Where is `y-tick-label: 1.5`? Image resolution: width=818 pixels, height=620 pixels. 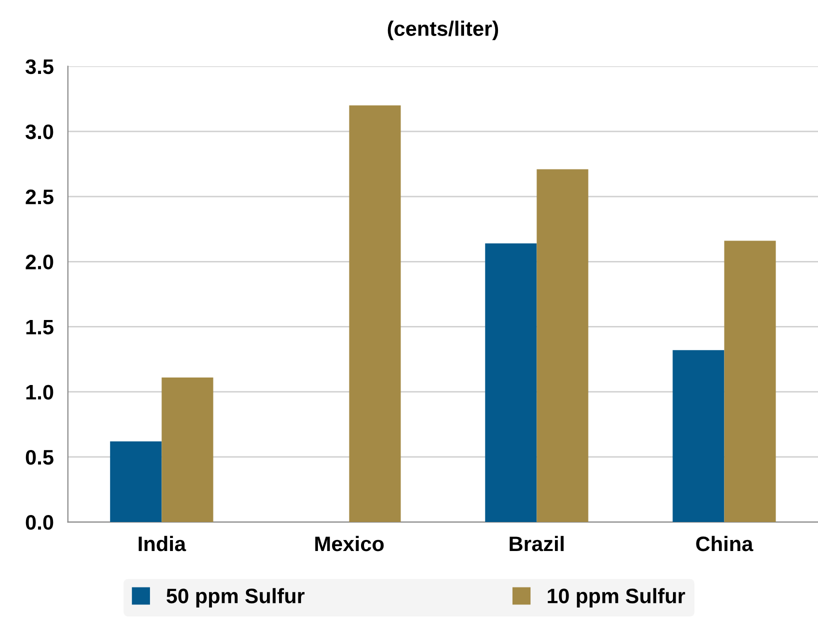
y-tick-label: 1.5 is located at coordinates (40, 327).